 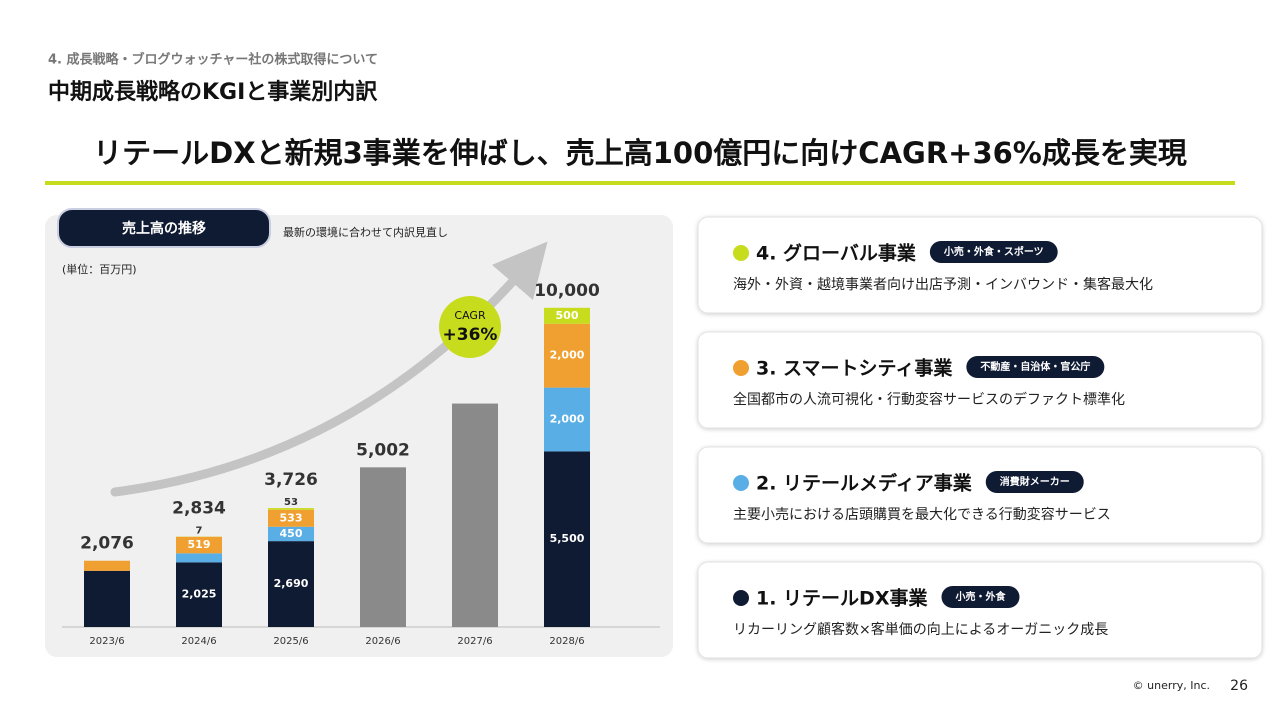 I want to click on total-label: 2,076, so click(x=107, y=544).